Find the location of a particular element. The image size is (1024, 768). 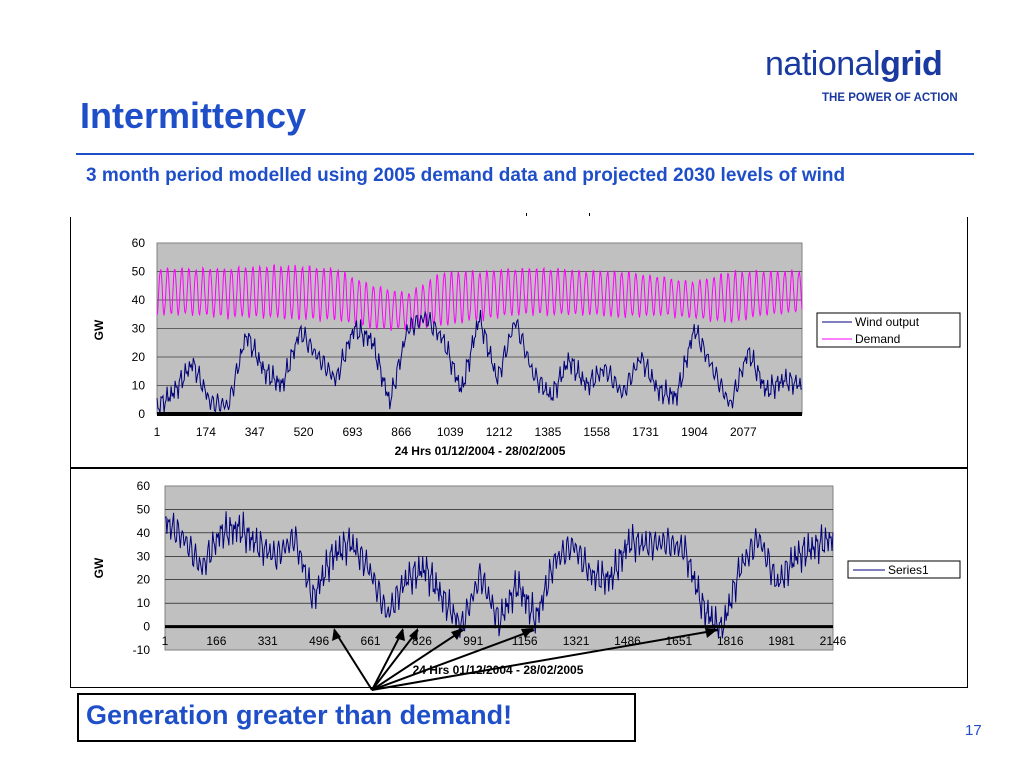

logo-word-bold: grid is located at coordinates (911, 64).